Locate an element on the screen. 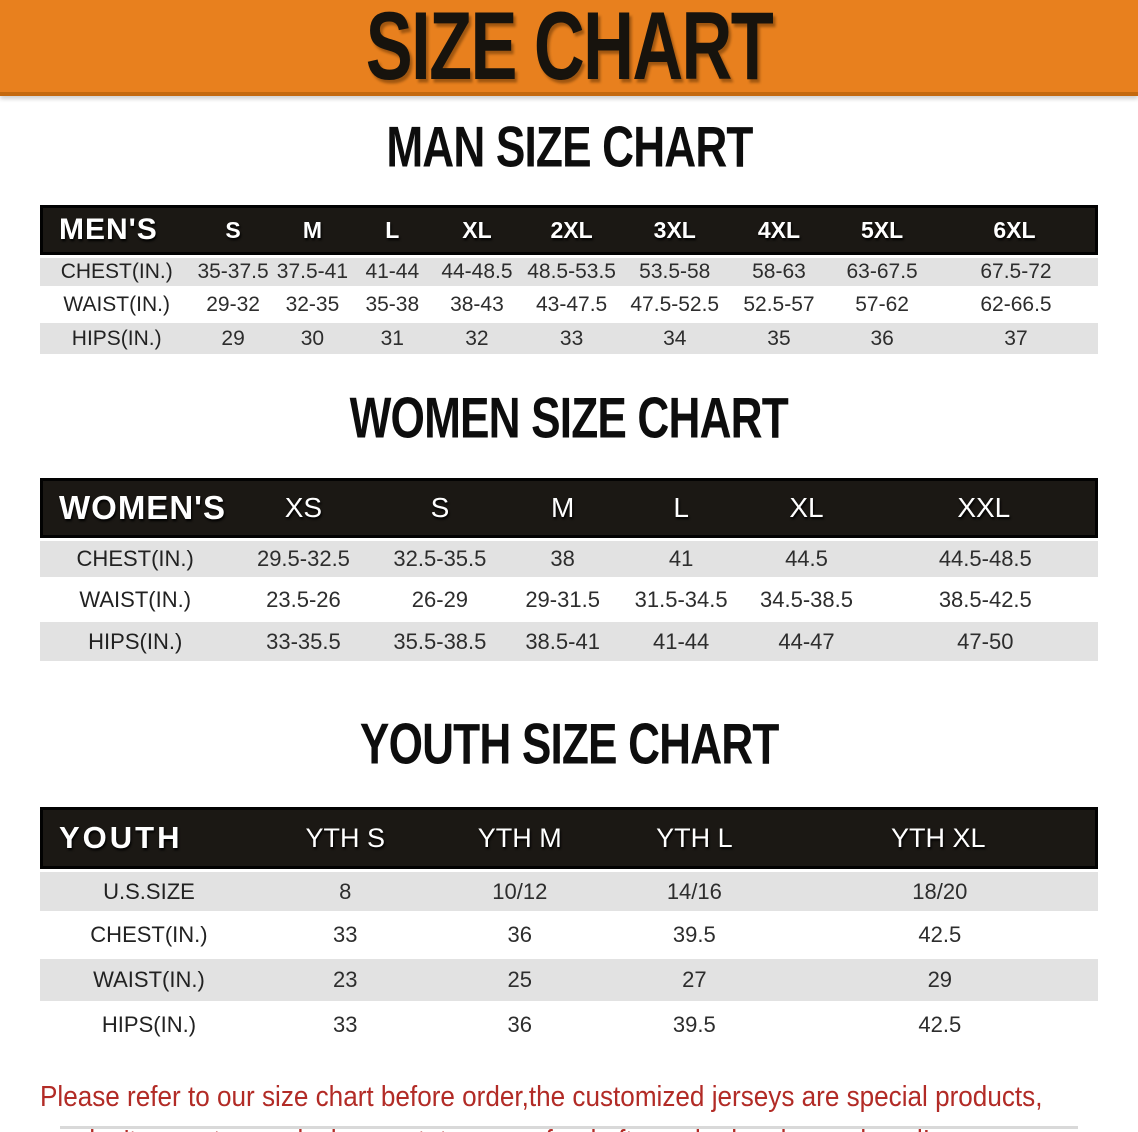 The image size is (1138, 1132). size-col-header: 5XL is located at coordinates (882, 230).